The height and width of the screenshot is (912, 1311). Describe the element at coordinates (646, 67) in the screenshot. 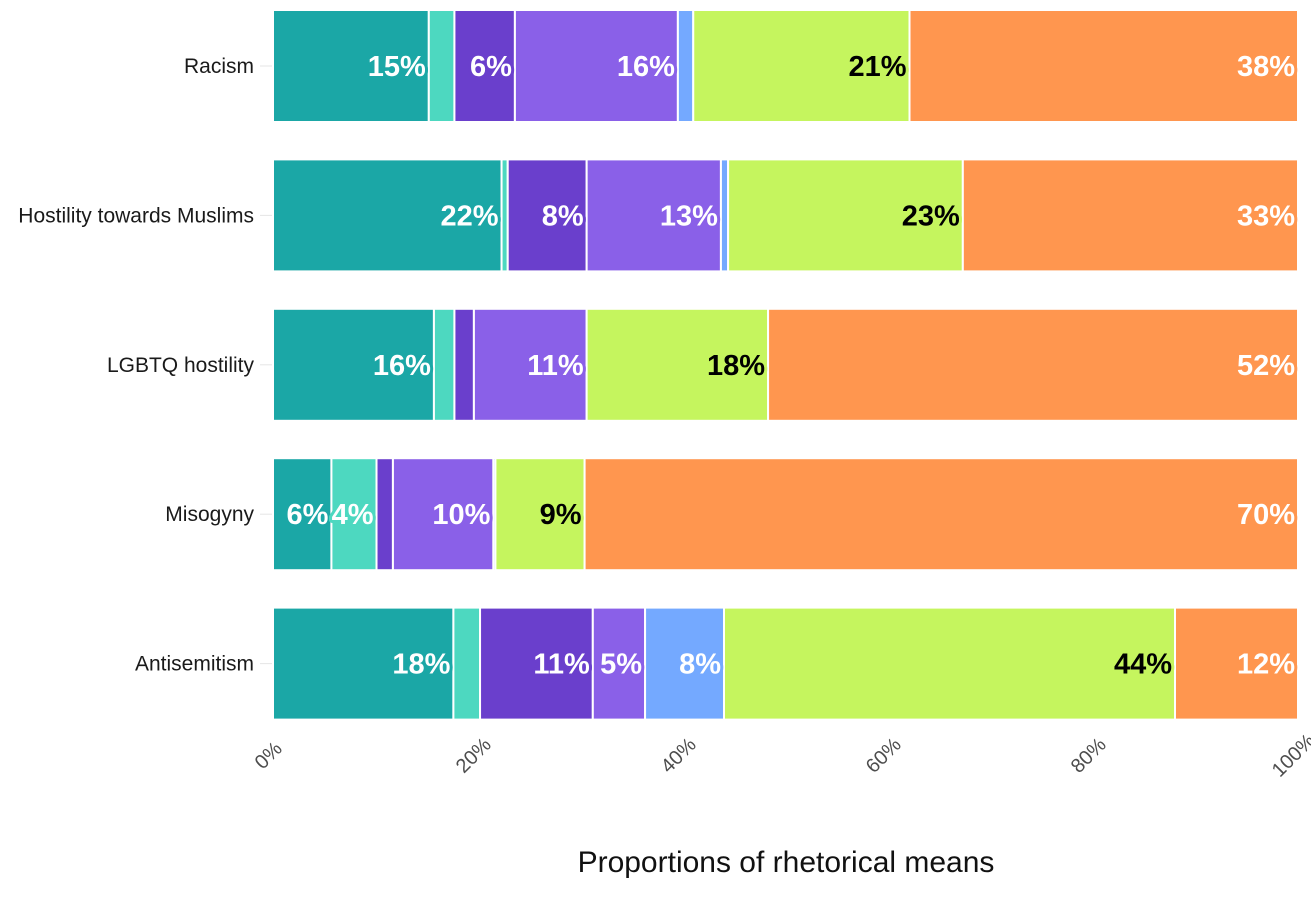

I see `value-label-racism-3: 16%` at that location.